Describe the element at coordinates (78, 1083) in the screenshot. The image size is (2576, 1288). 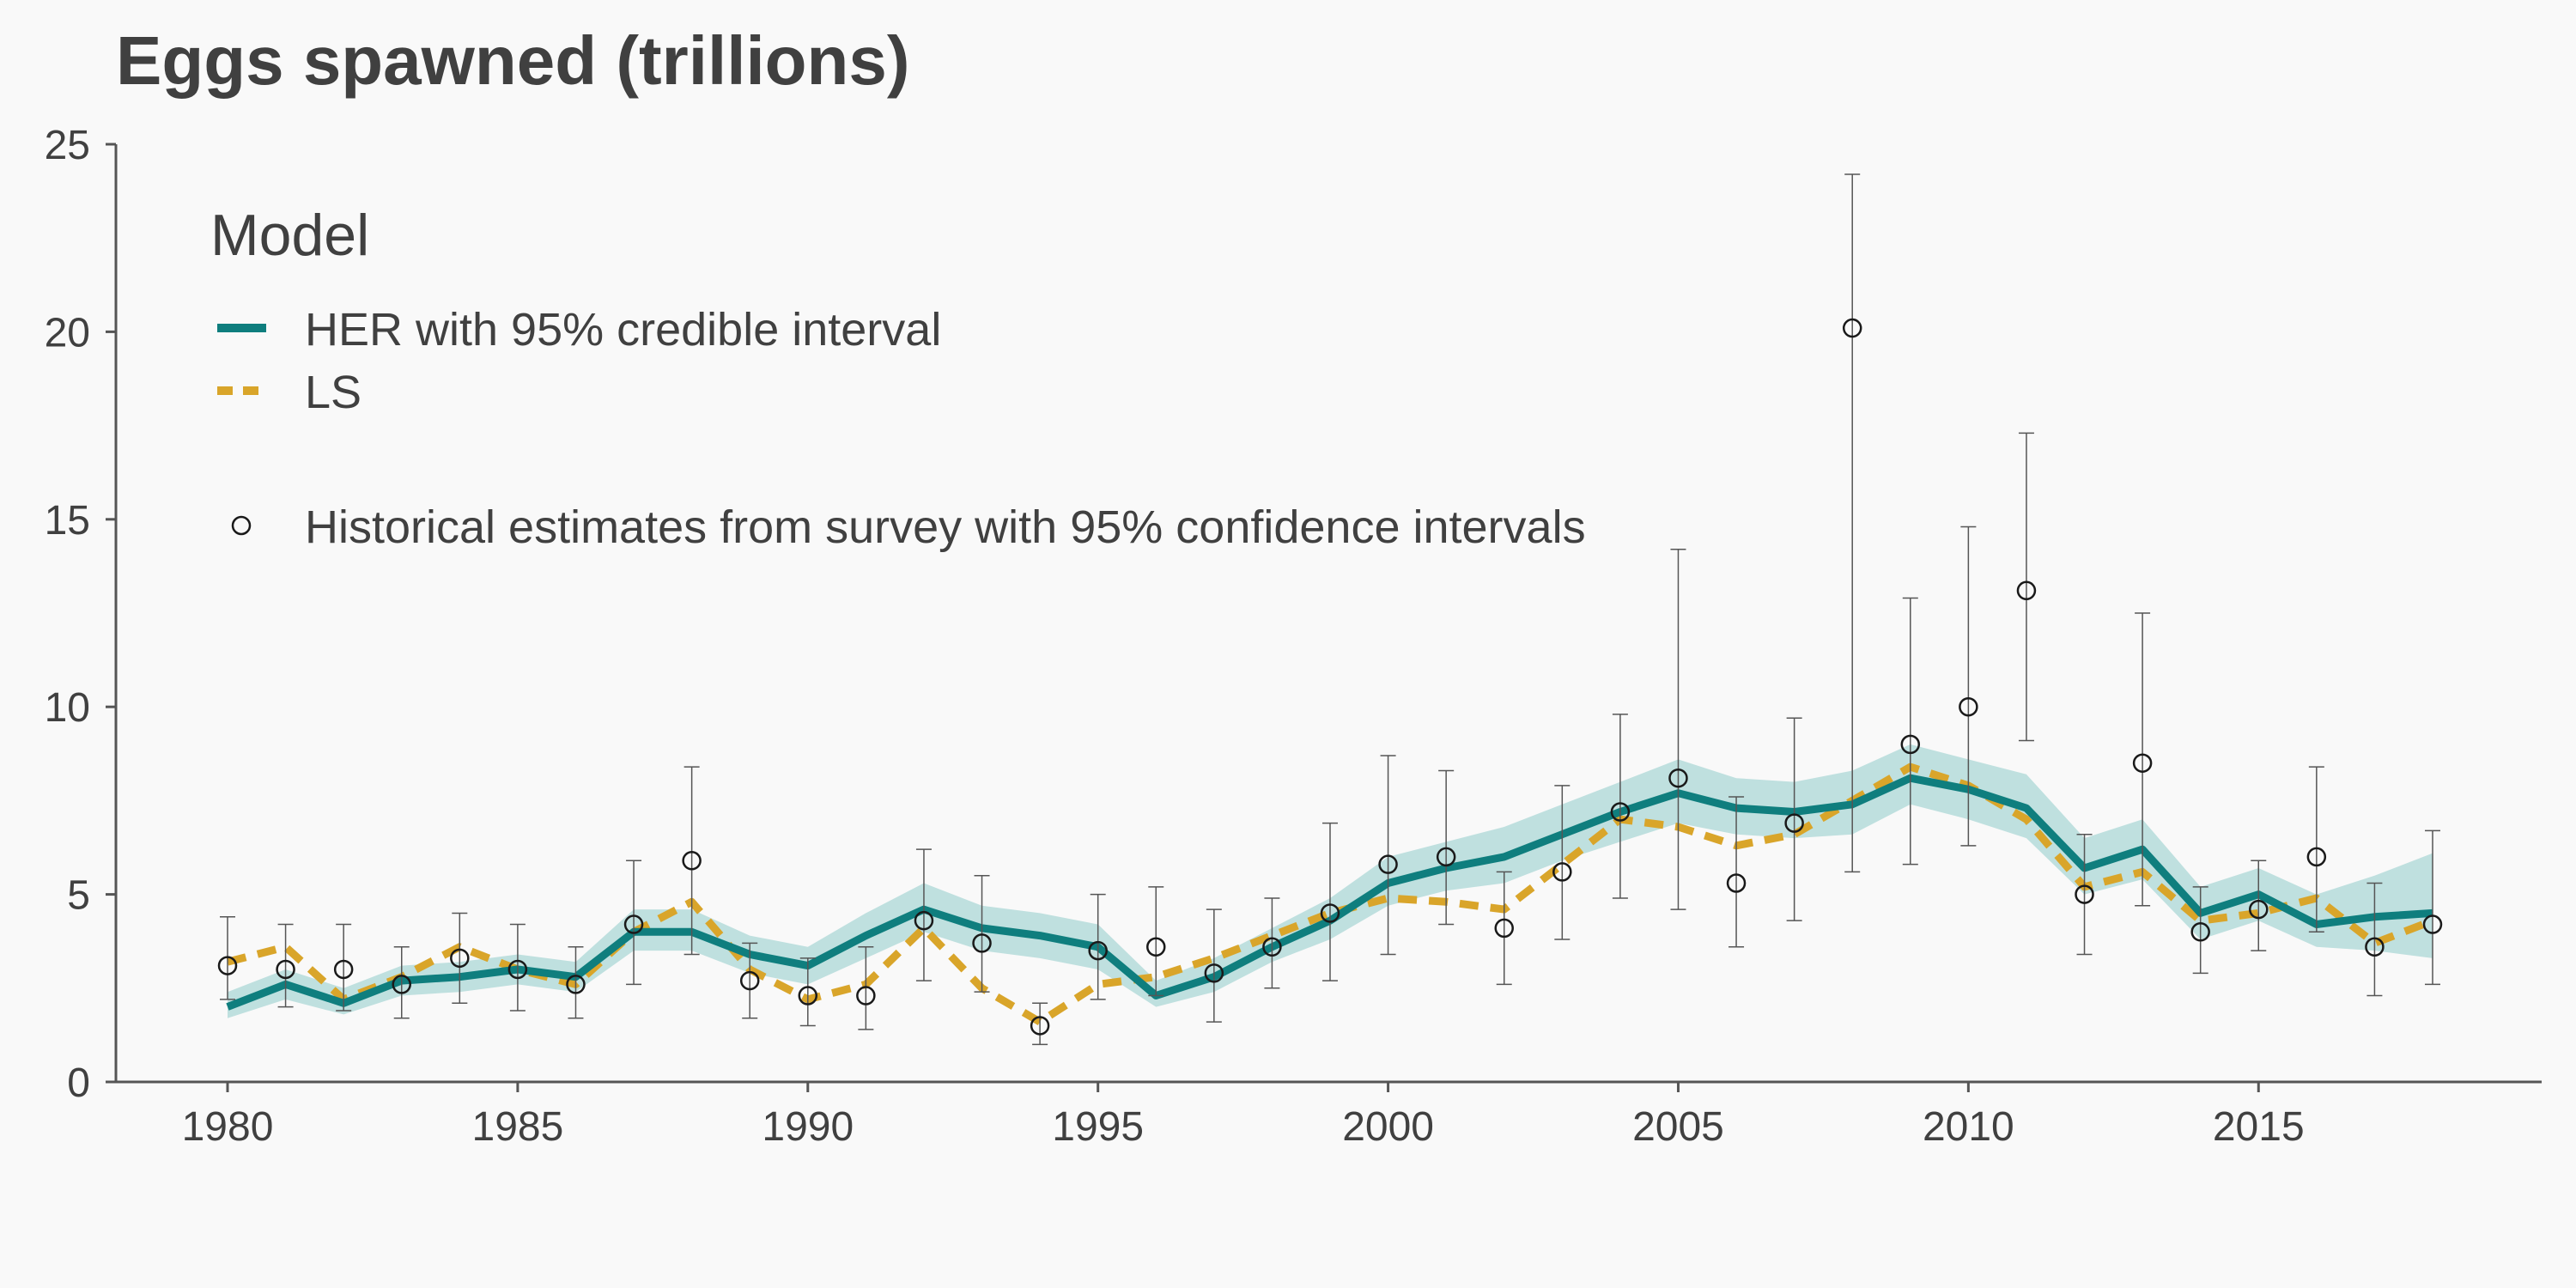
I see `y-tick-label: 0` at that location.